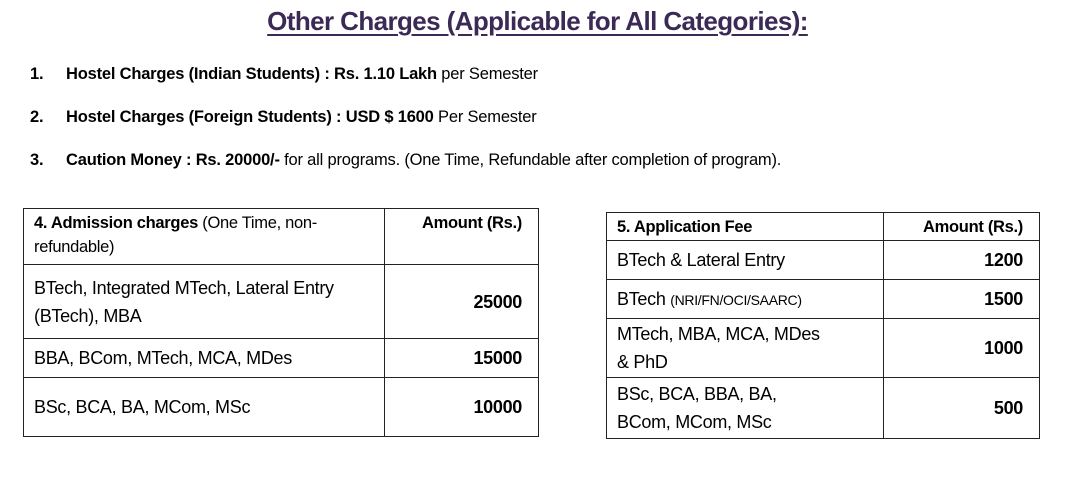 The image size is (1065, 486). Describe the element at coordinates (116, 223) in the screenshot. I see `header-bold: 4. Admission charges` at that location.